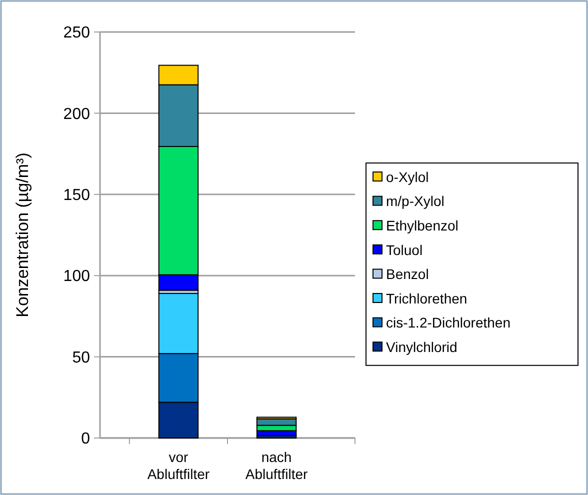 The width and height of the screenshot is (588, 495). What do you see at coordinates (407, 176) in the screenshot?
I see `legend-label: o-Xylol` at bounding box center [407, 176].